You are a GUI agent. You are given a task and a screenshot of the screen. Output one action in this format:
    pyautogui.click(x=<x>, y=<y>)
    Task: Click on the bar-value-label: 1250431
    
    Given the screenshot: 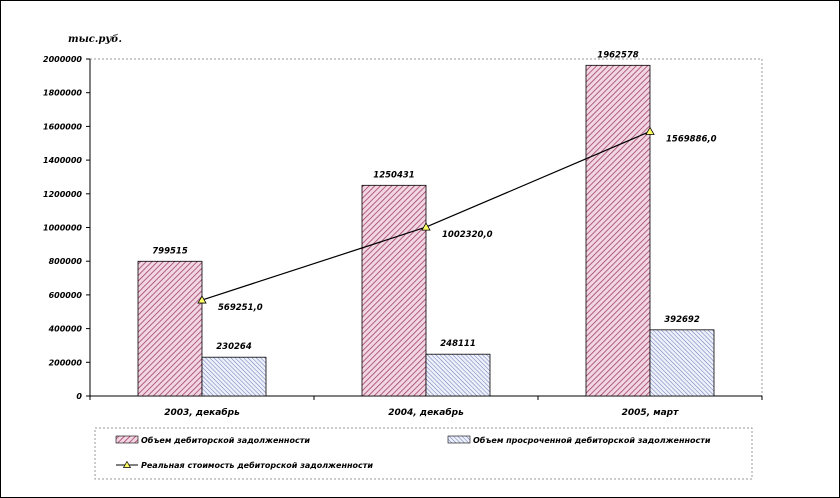 What is the action you would take?
    pyautogui.click(x=393, y=175)
    